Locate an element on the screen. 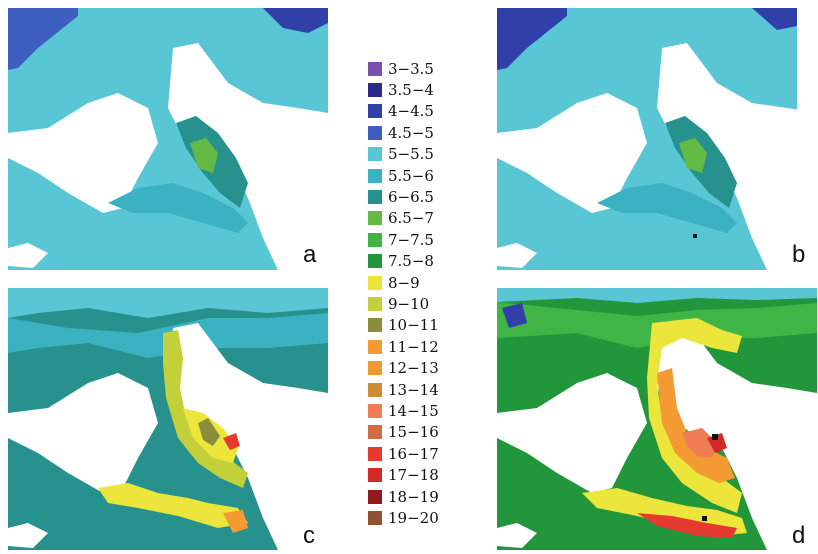 The height and width of the screenshot is (554, 818). legend-label: 19−20 is located at coordinates (413, 517).